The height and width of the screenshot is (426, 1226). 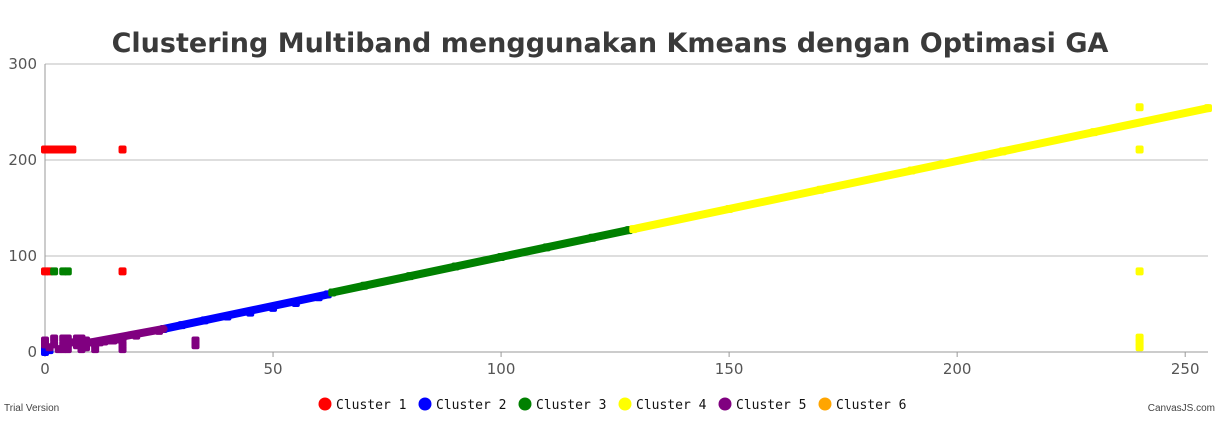 I want to click on x-tick-label: 50, so click(x=272, y=369).